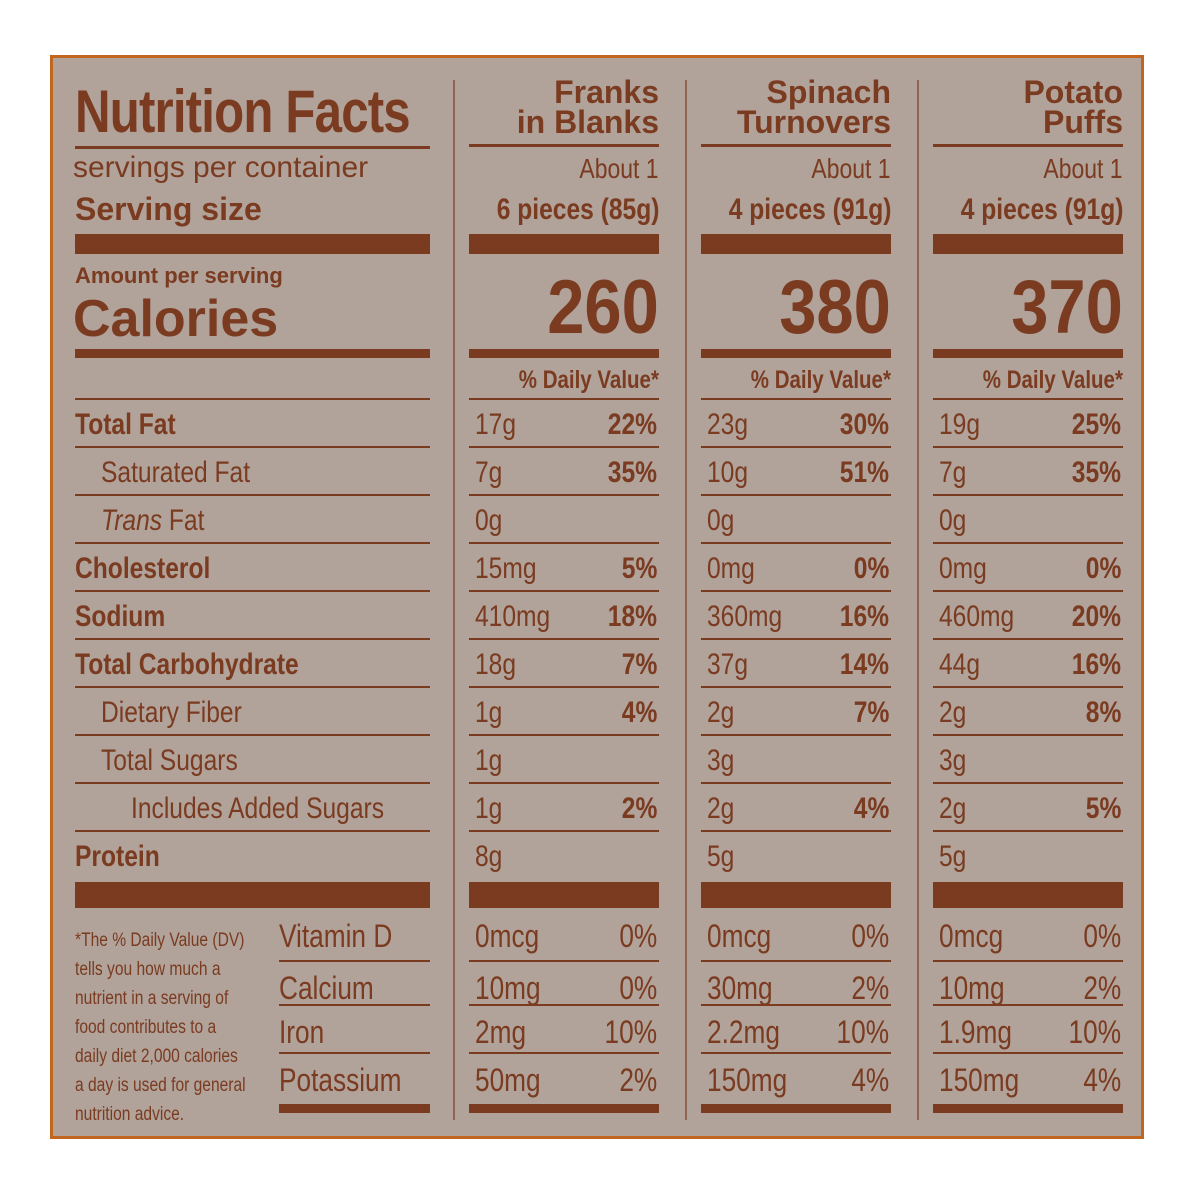 The height and width of the screenshot is (1200, 1200). What do you see at coordinates (963, 568) in the screenshot?
I see `nutrient-amount: 0mg` at bounding box center [963, 568].